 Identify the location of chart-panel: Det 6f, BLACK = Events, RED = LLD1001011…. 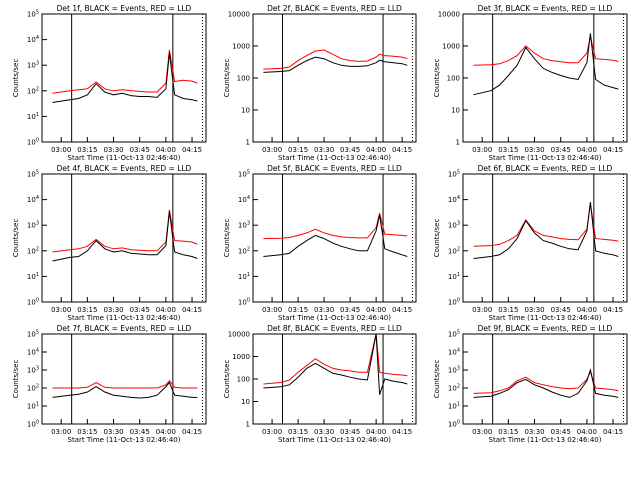
(530, 243).